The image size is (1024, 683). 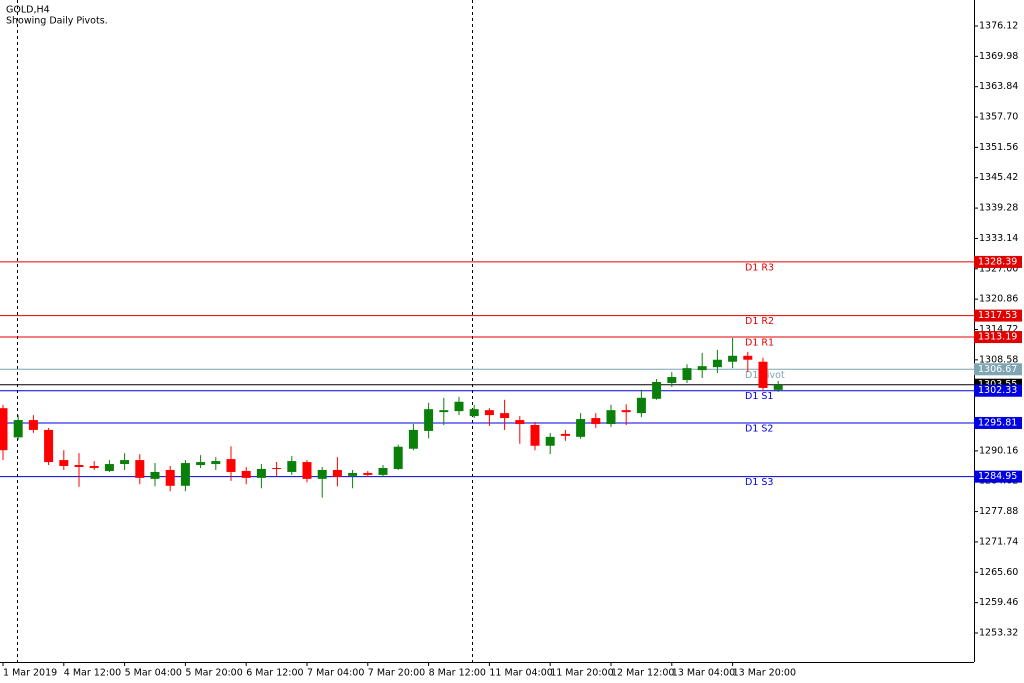 What do you see at coordinates (28, 10) in the screenshot?
I see `chart-title: GOLD,H4` at bounding box center [28, 10].